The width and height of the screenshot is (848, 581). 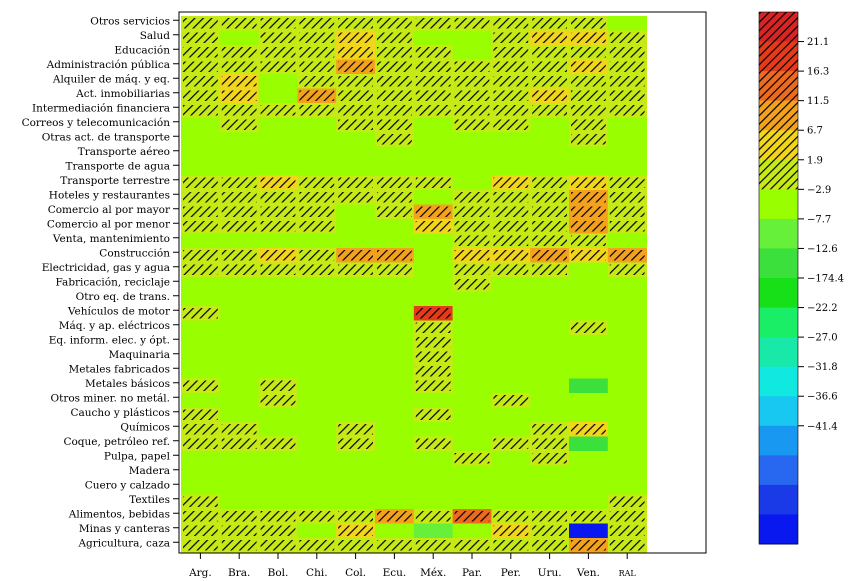 I want to click on y-tick-label: Metales fabricados, so click(x=119, y=369).